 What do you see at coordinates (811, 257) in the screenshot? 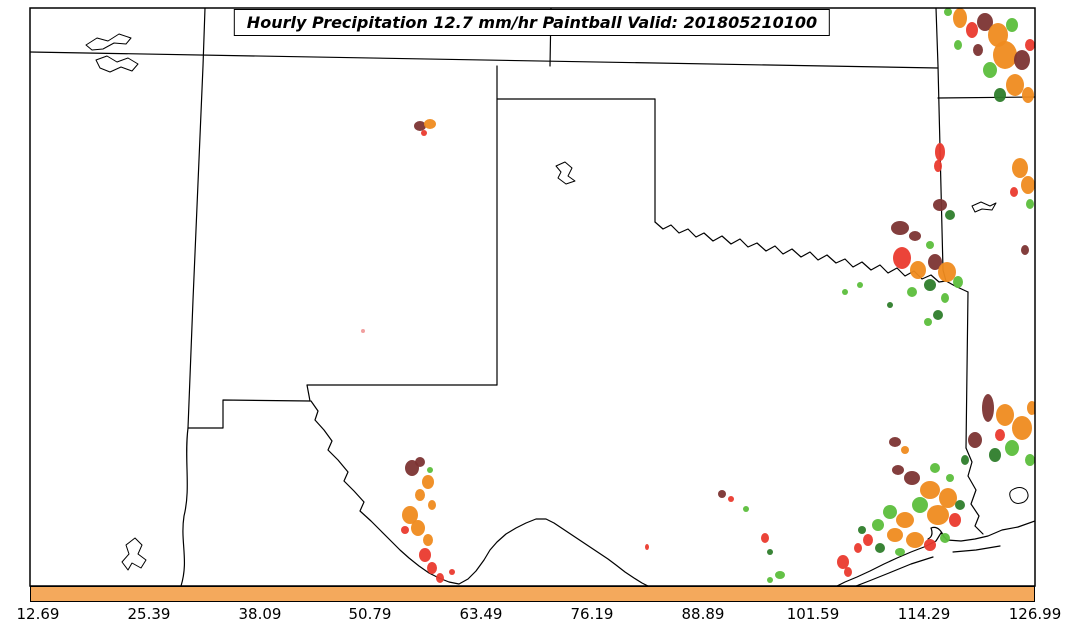
I see `border-red-river` at bounding box center [811, 257].